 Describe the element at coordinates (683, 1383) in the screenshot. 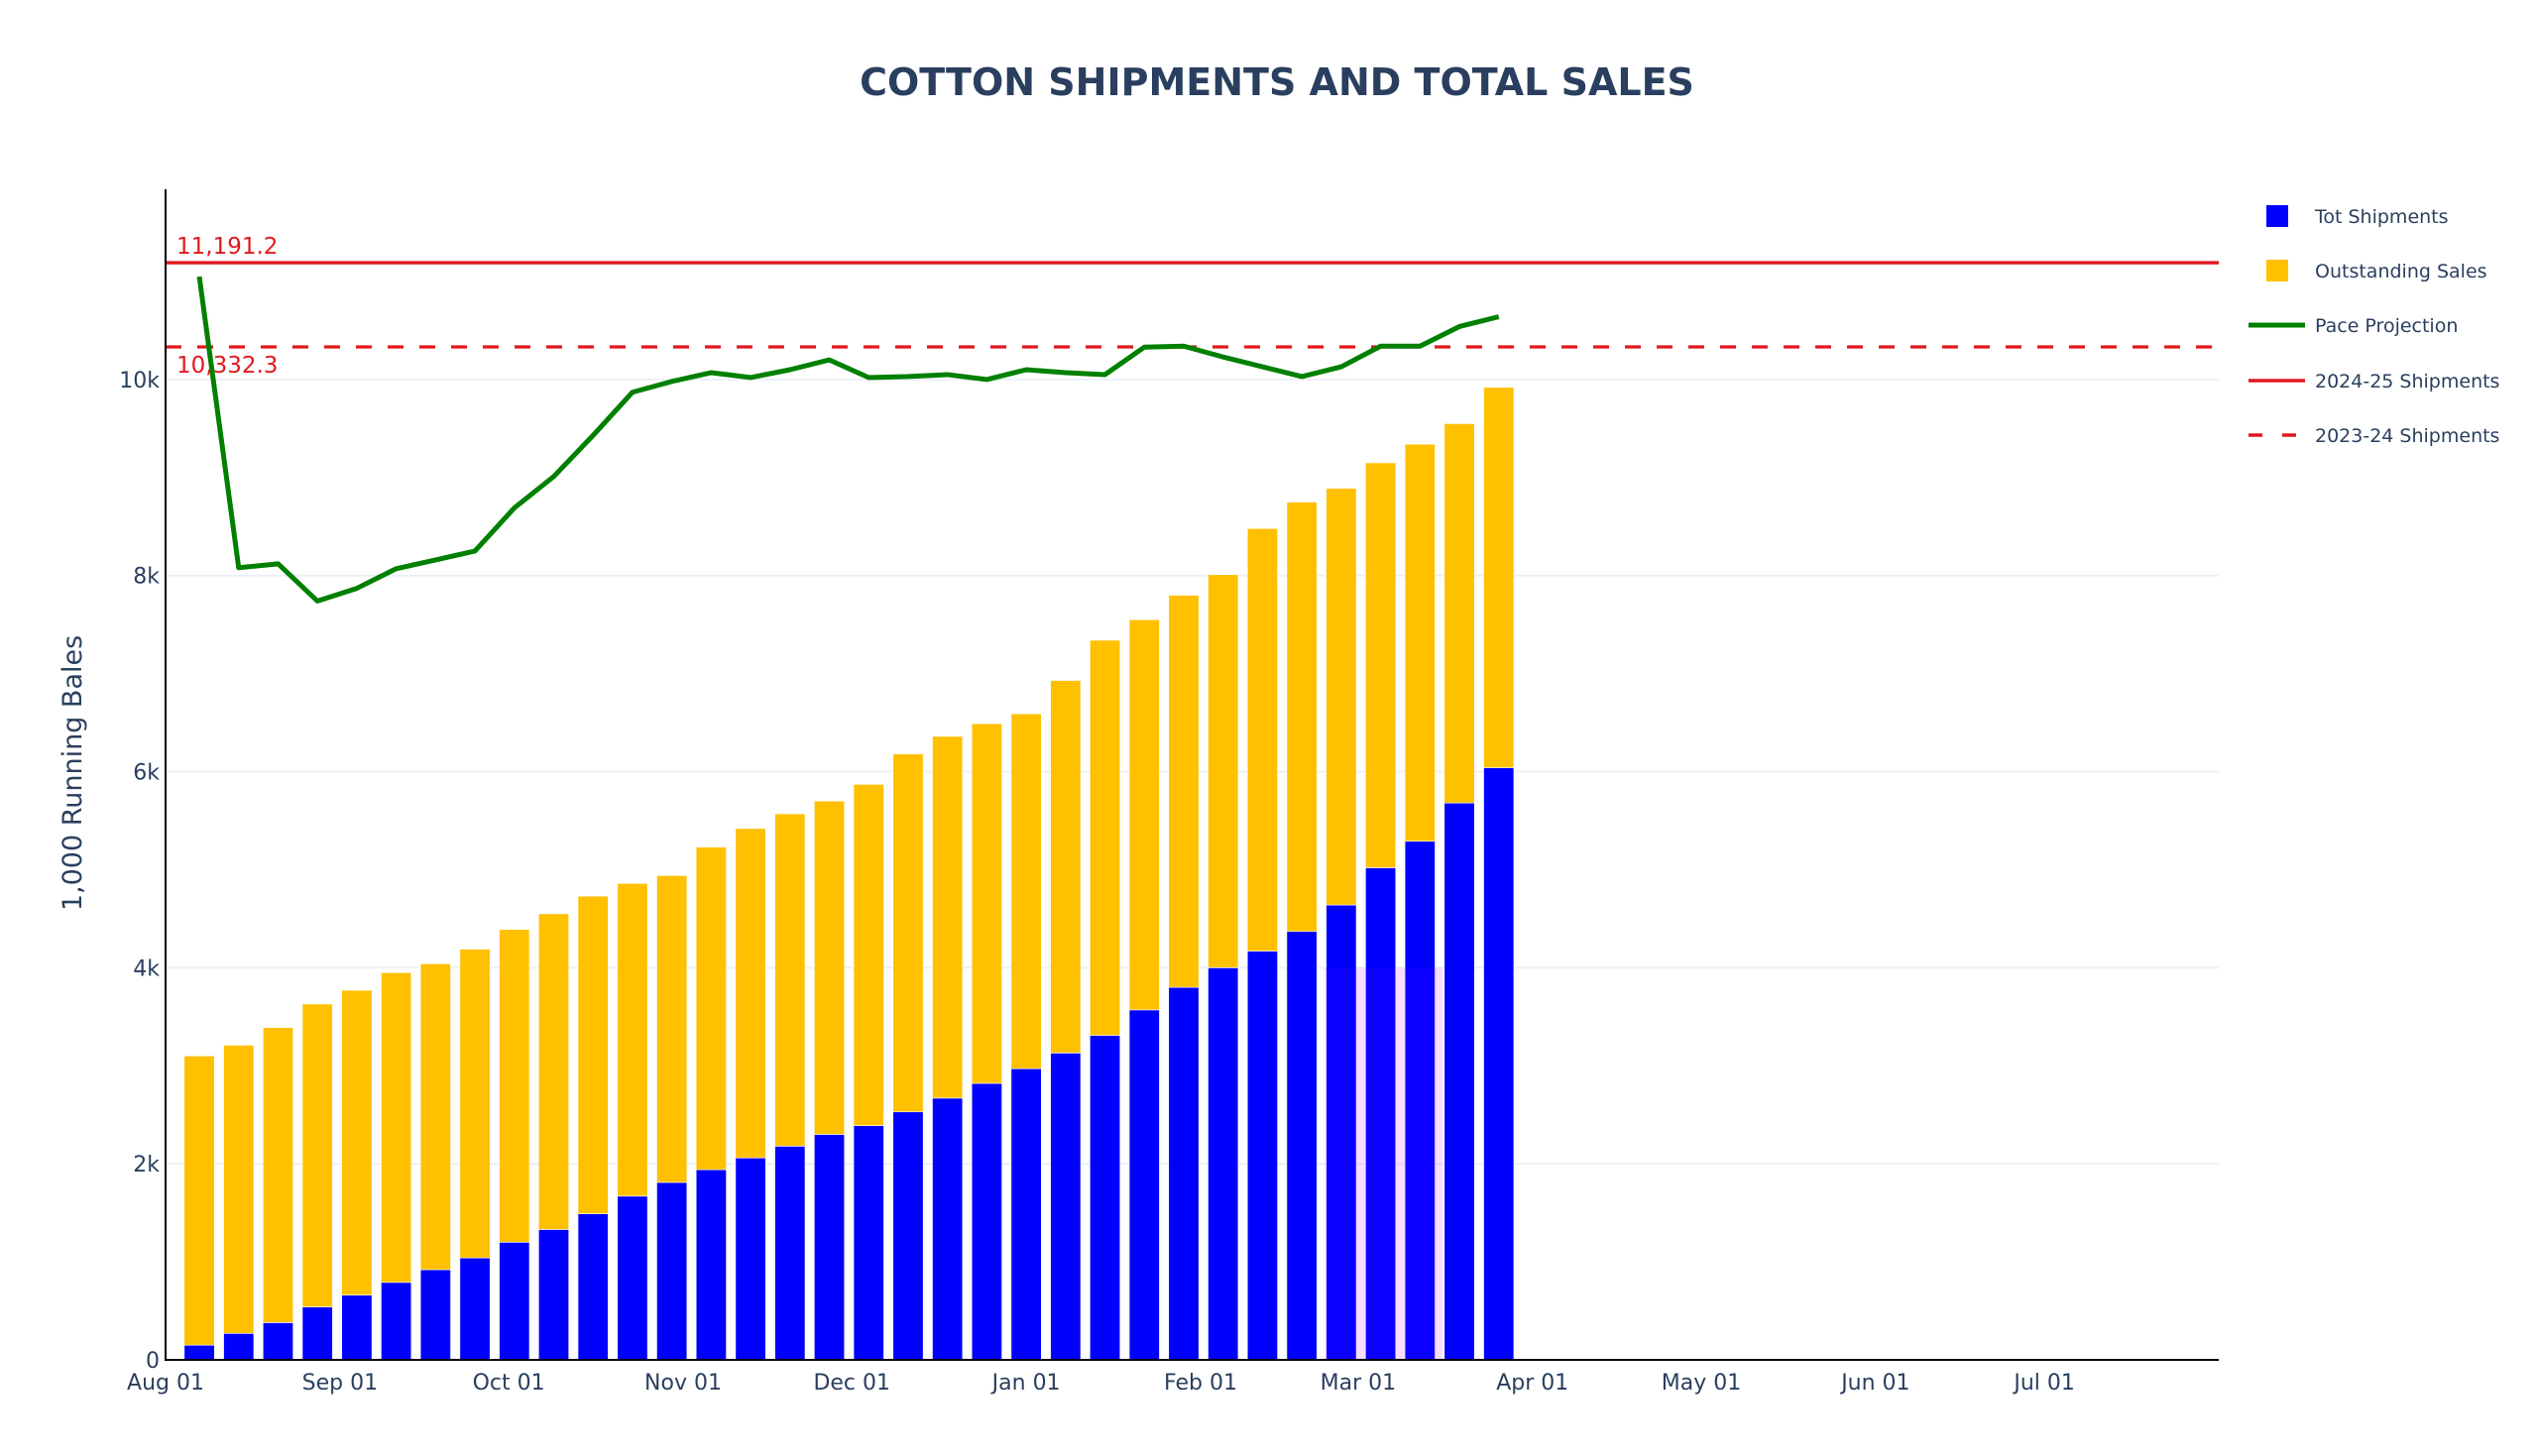

I see `x-tick-label: Nov 01` at that location.